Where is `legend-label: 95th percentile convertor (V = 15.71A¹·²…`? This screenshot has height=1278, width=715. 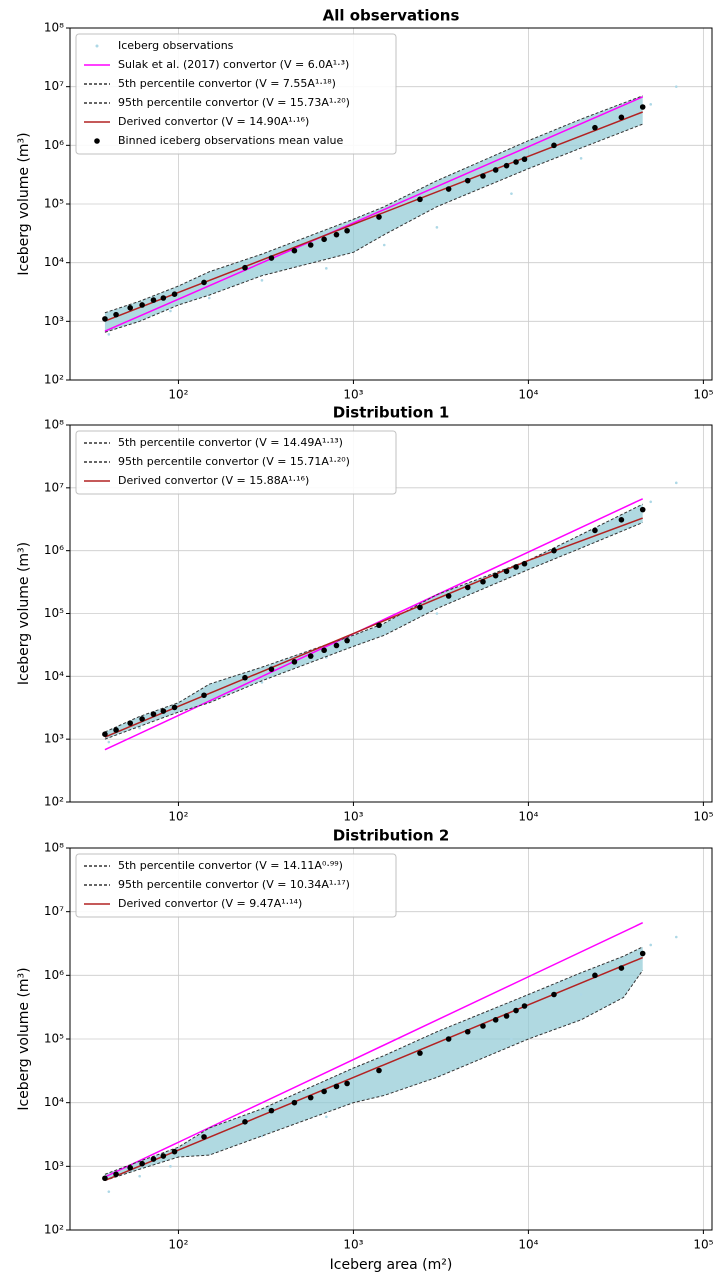
legend-label: 95th percentile convertor (V = 15.71A¹·²… is located at coordinates (234, 461).